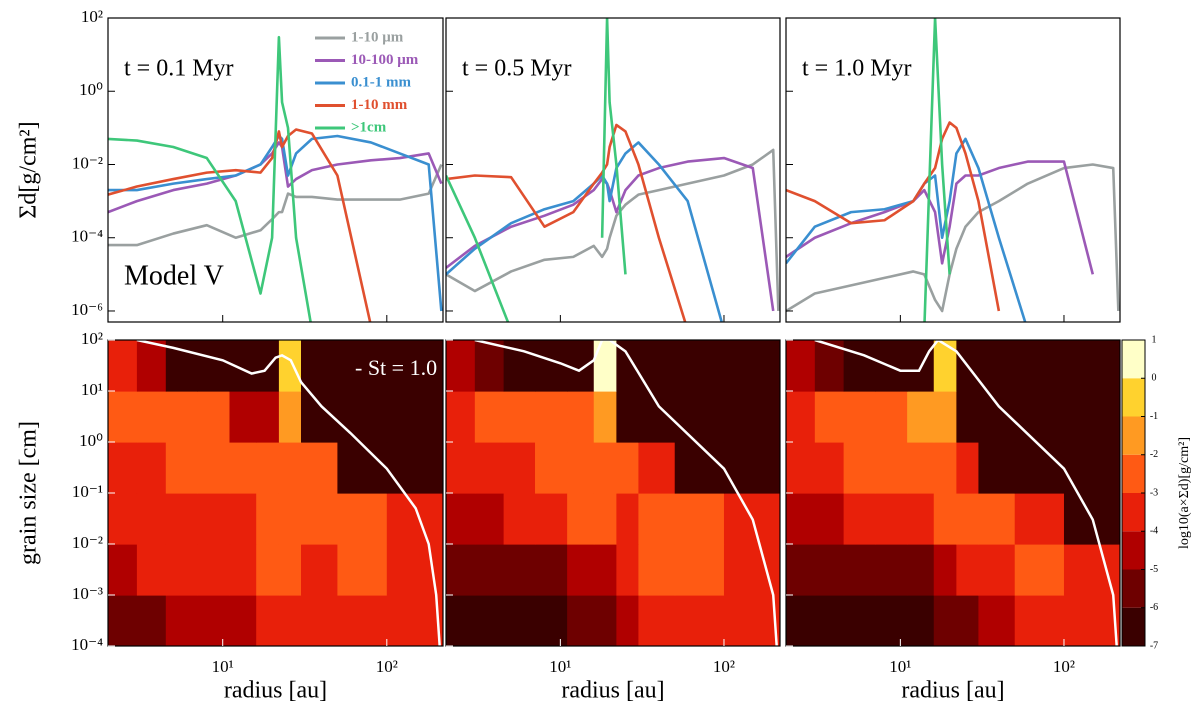 This screenshot has height=714, width=1200. Describe the element at coordinates (1184, 493) in the screenshot. I see `colorbar-label: log10(a×Σd)[g/cm²]` at that location.